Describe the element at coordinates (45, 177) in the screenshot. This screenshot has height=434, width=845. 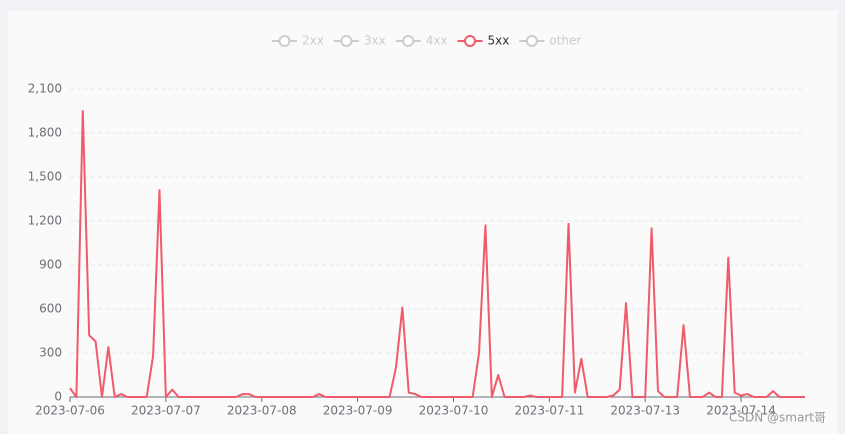
I see `y-tick-label: 1,500` at that location.